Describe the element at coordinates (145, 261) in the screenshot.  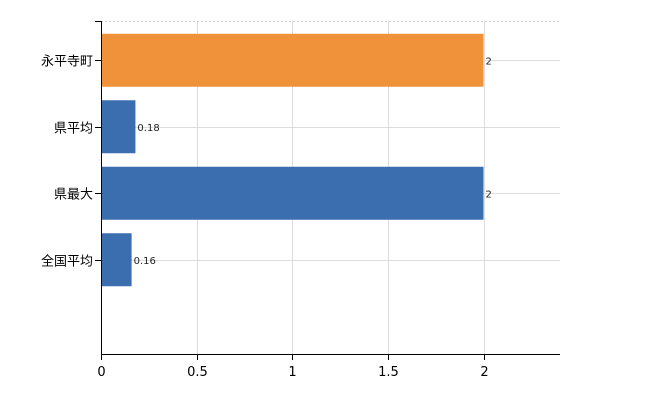
I see `bar-value-label: 0.16` at that location.